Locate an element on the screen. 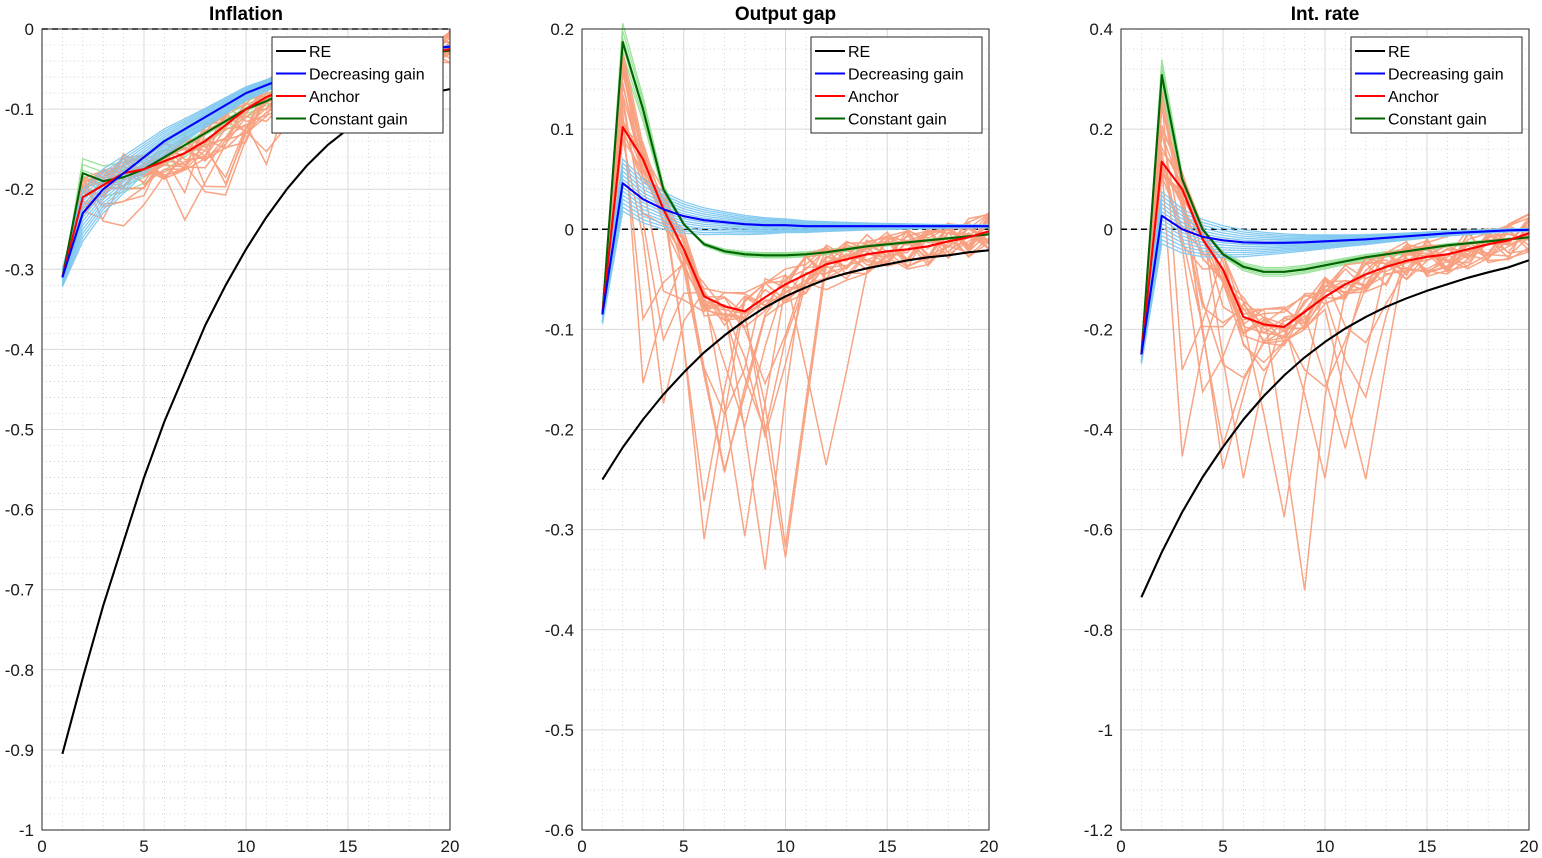 The image size is (1542, 858). anchor-simulations is located at coordinates (1335, 341).